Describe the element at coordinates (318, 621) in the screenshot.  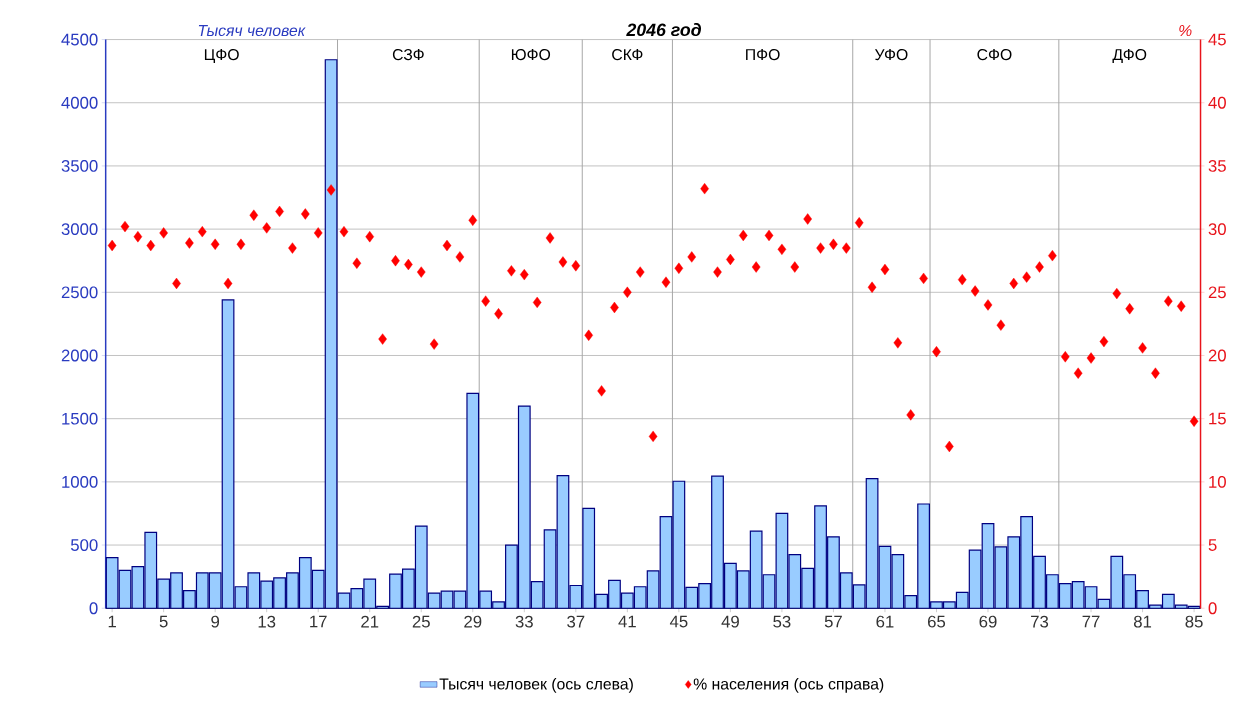
I see `x-tick-label: 17` at that location.